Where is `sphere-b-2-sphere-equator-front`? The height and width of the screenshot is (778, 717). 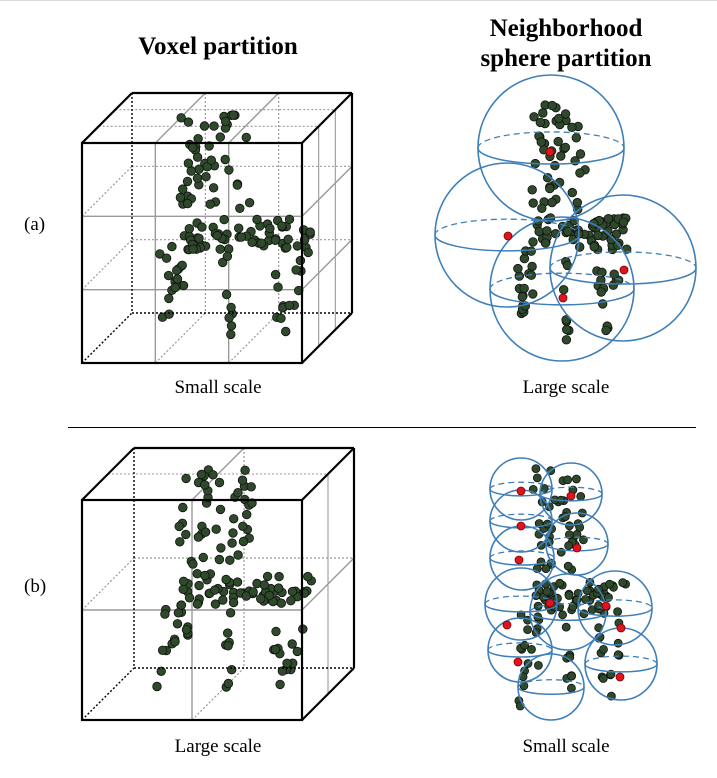 sphere-b-2-sphere-equator-front is located at coordinates (571, 497).